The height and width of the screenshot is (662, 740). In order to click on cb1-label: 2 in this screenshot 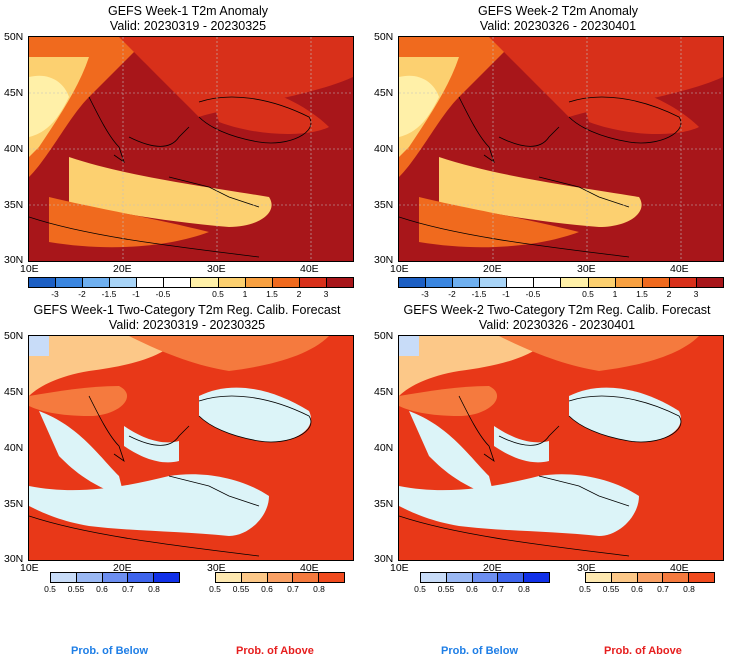, I will do `click(299, 294)`.